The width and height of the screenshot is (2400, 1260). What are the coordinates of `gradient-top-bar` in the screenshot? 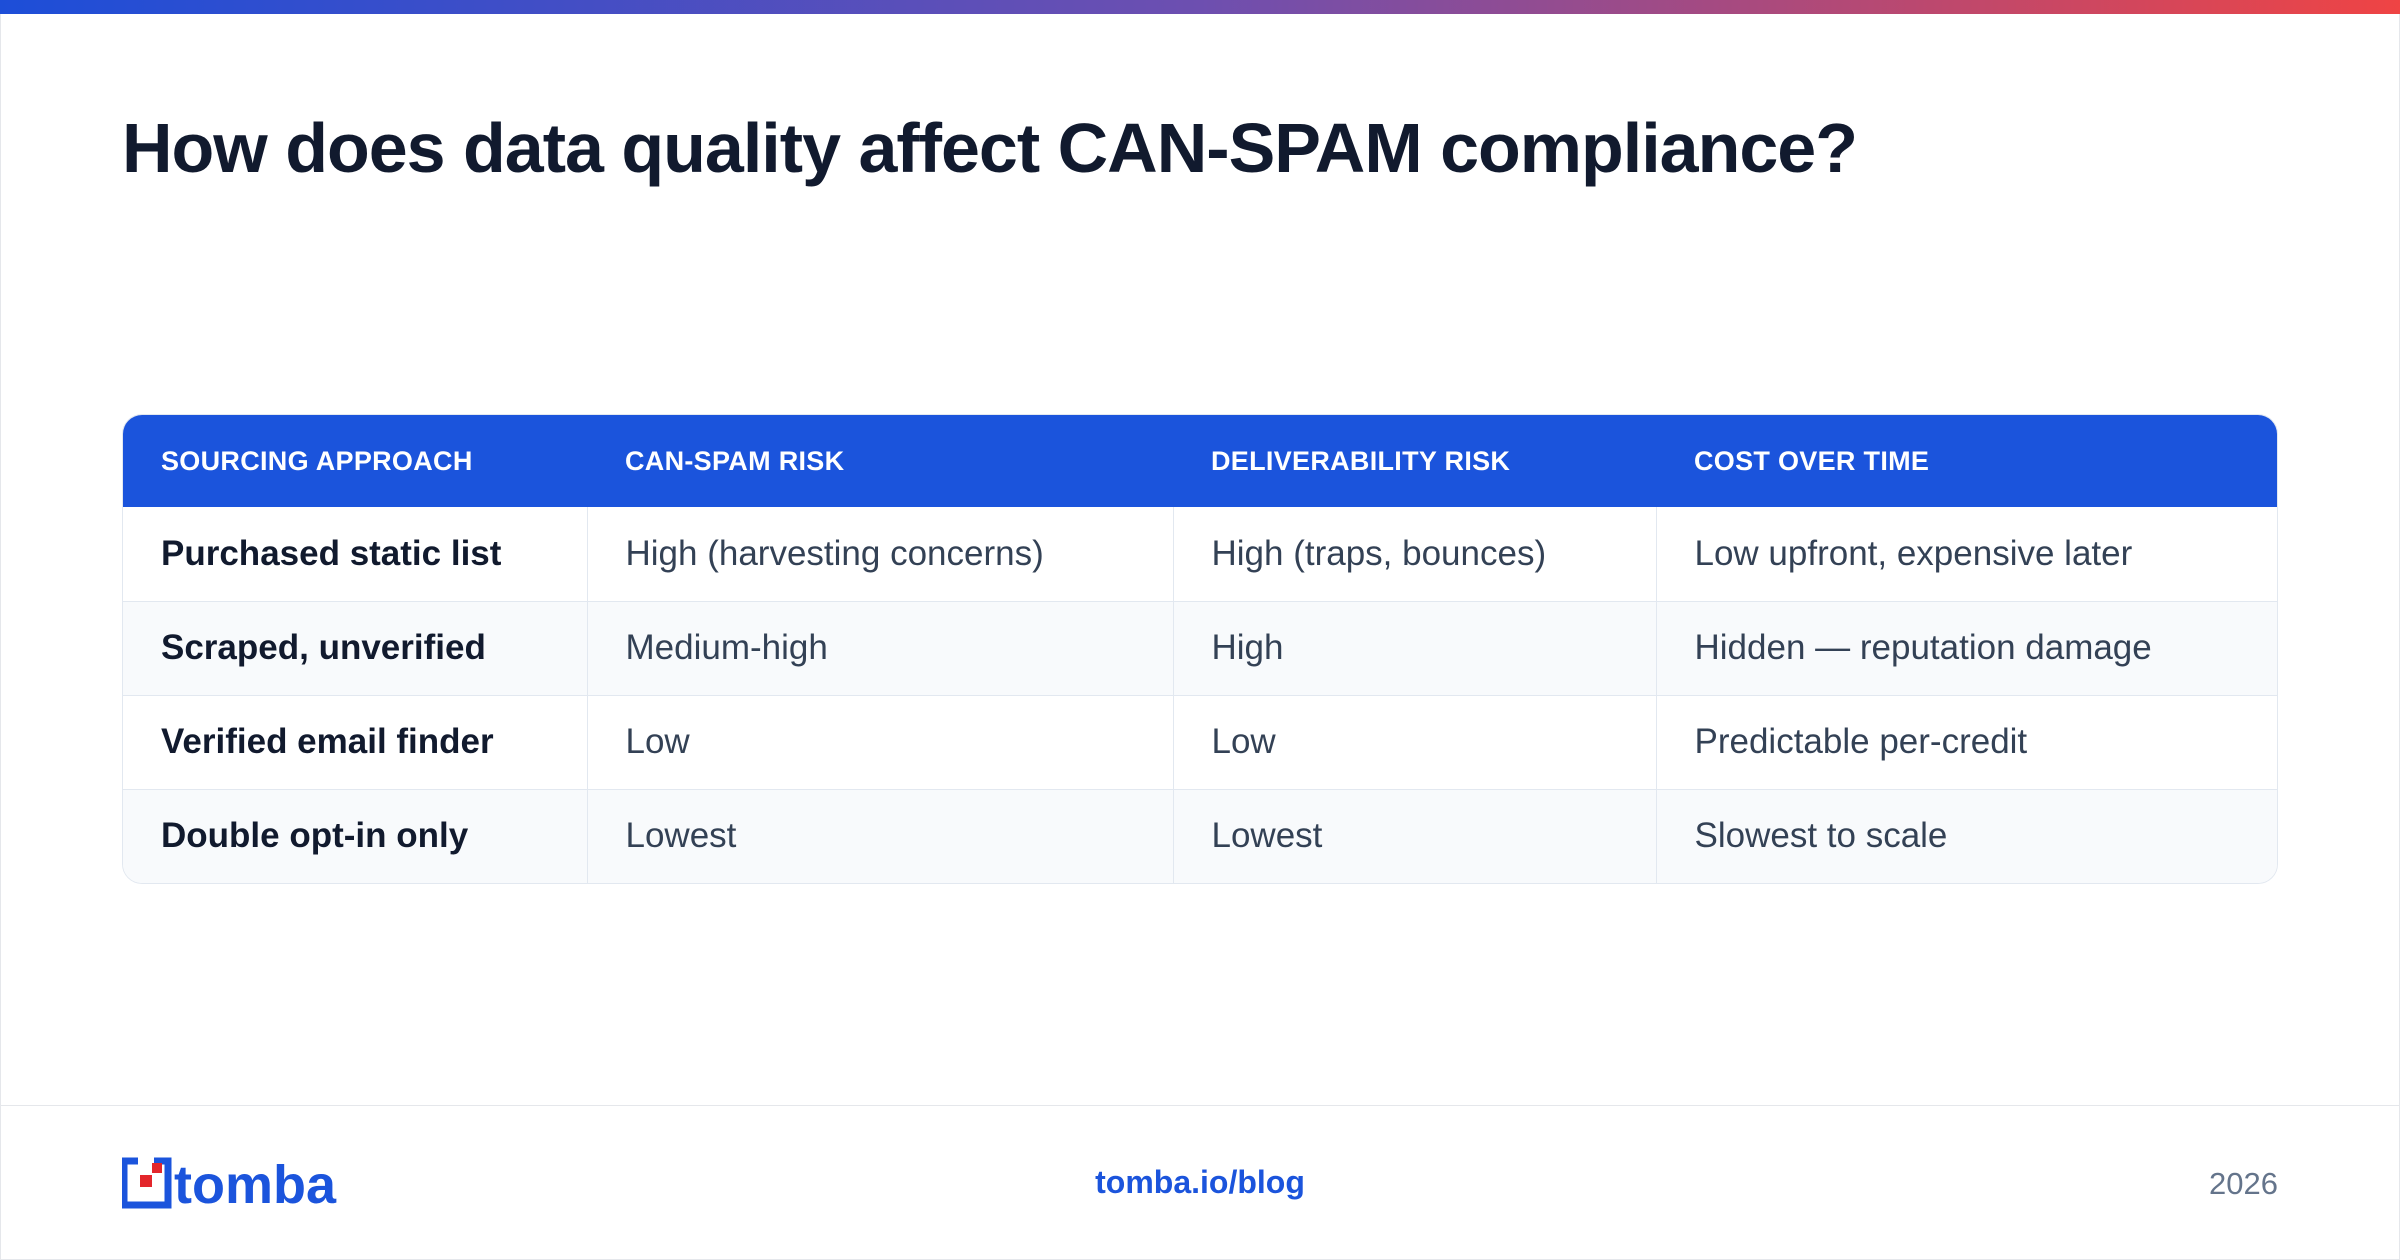 It's located at (1200, 7).